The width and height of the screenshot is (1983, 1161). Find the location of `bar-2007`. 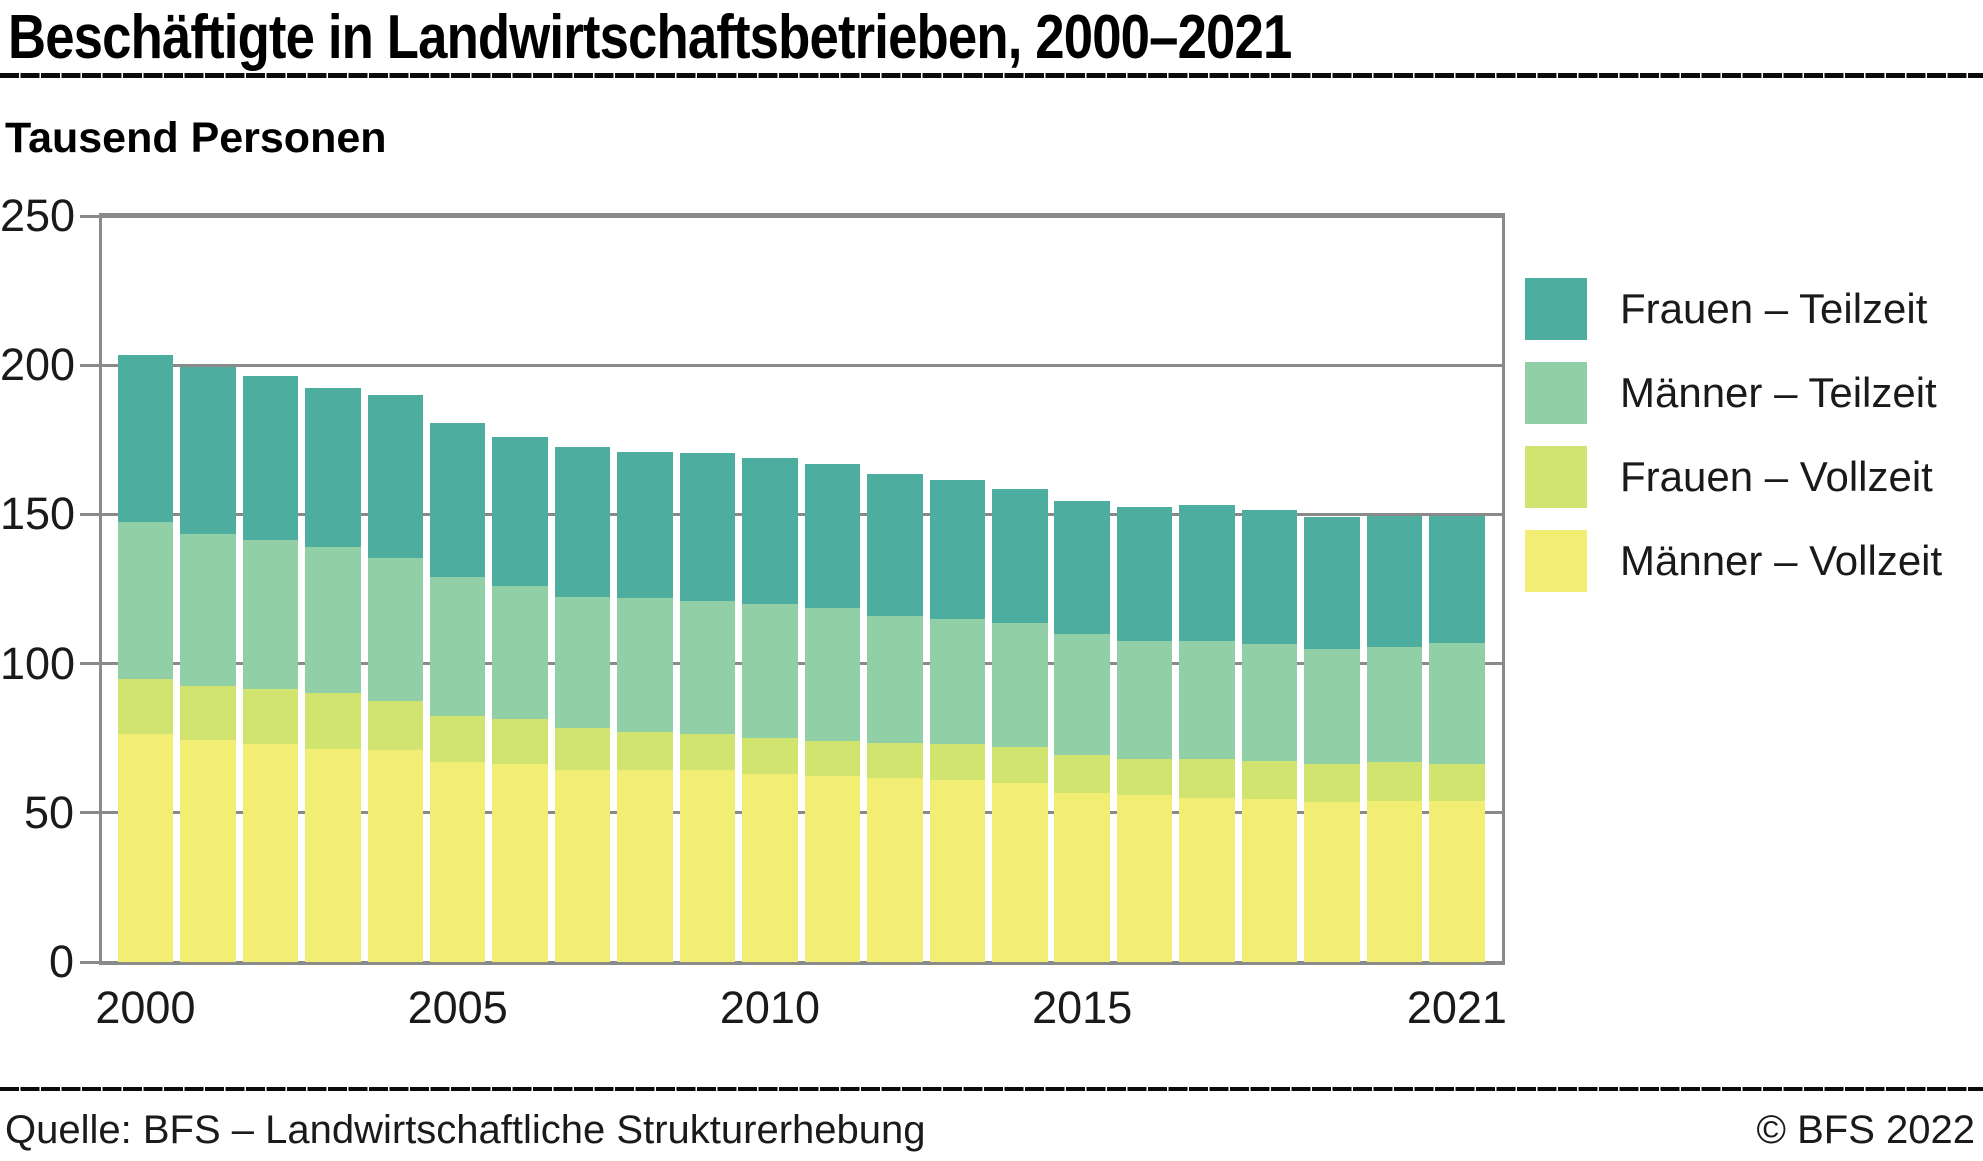

bar-2007 is located at coordinates (582, 704).